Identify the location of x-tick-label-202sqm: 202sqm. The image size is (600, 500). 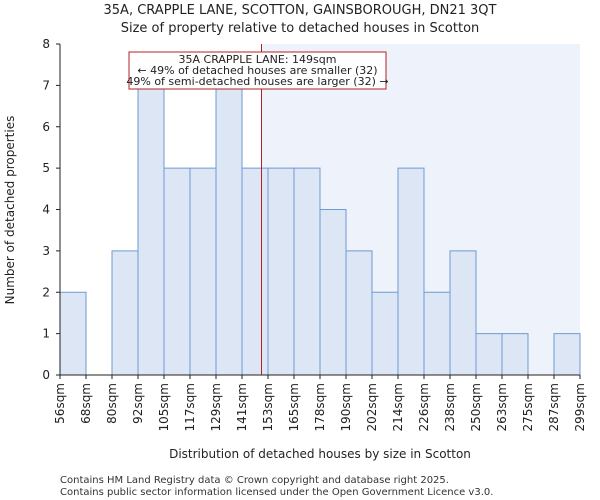
(372, 407).